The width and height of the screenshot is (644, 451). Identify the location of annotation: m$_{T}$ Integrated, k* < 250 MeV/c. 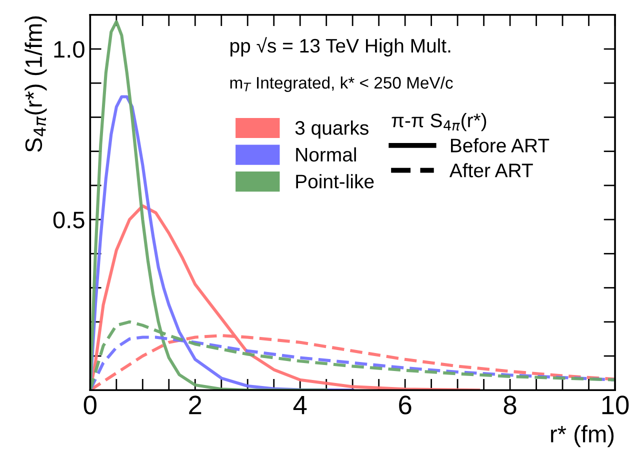
(341, 84).